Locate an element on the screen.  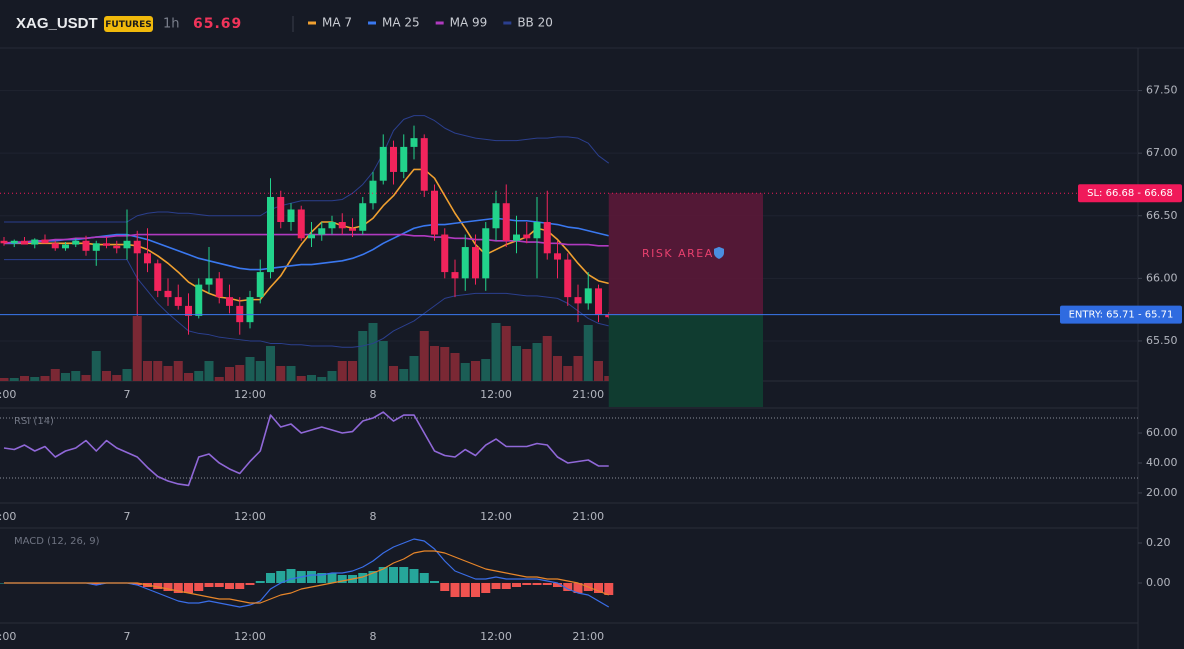
legend-label: BB 20 is located at coordinates (535, 23).